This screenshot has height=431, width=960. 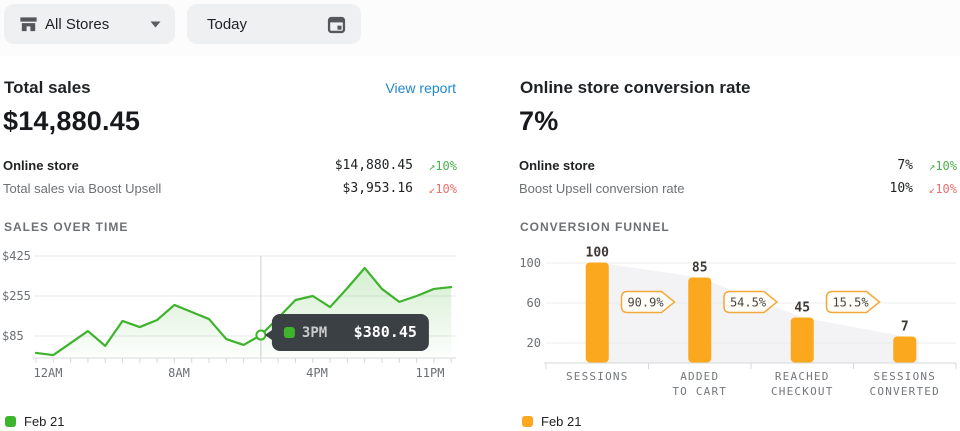 I want to click on x-axis-label: 12AM, so click(x=48, y=373).